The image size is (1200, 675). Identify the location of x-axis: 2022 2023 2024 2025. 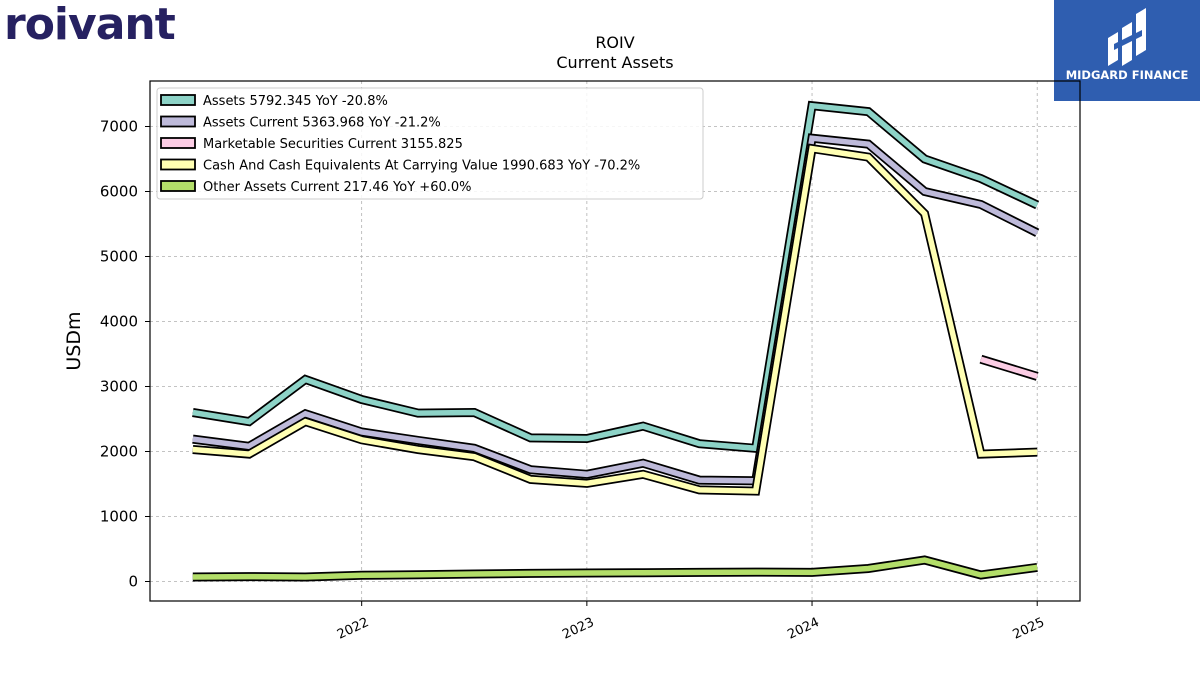
(691, 622).